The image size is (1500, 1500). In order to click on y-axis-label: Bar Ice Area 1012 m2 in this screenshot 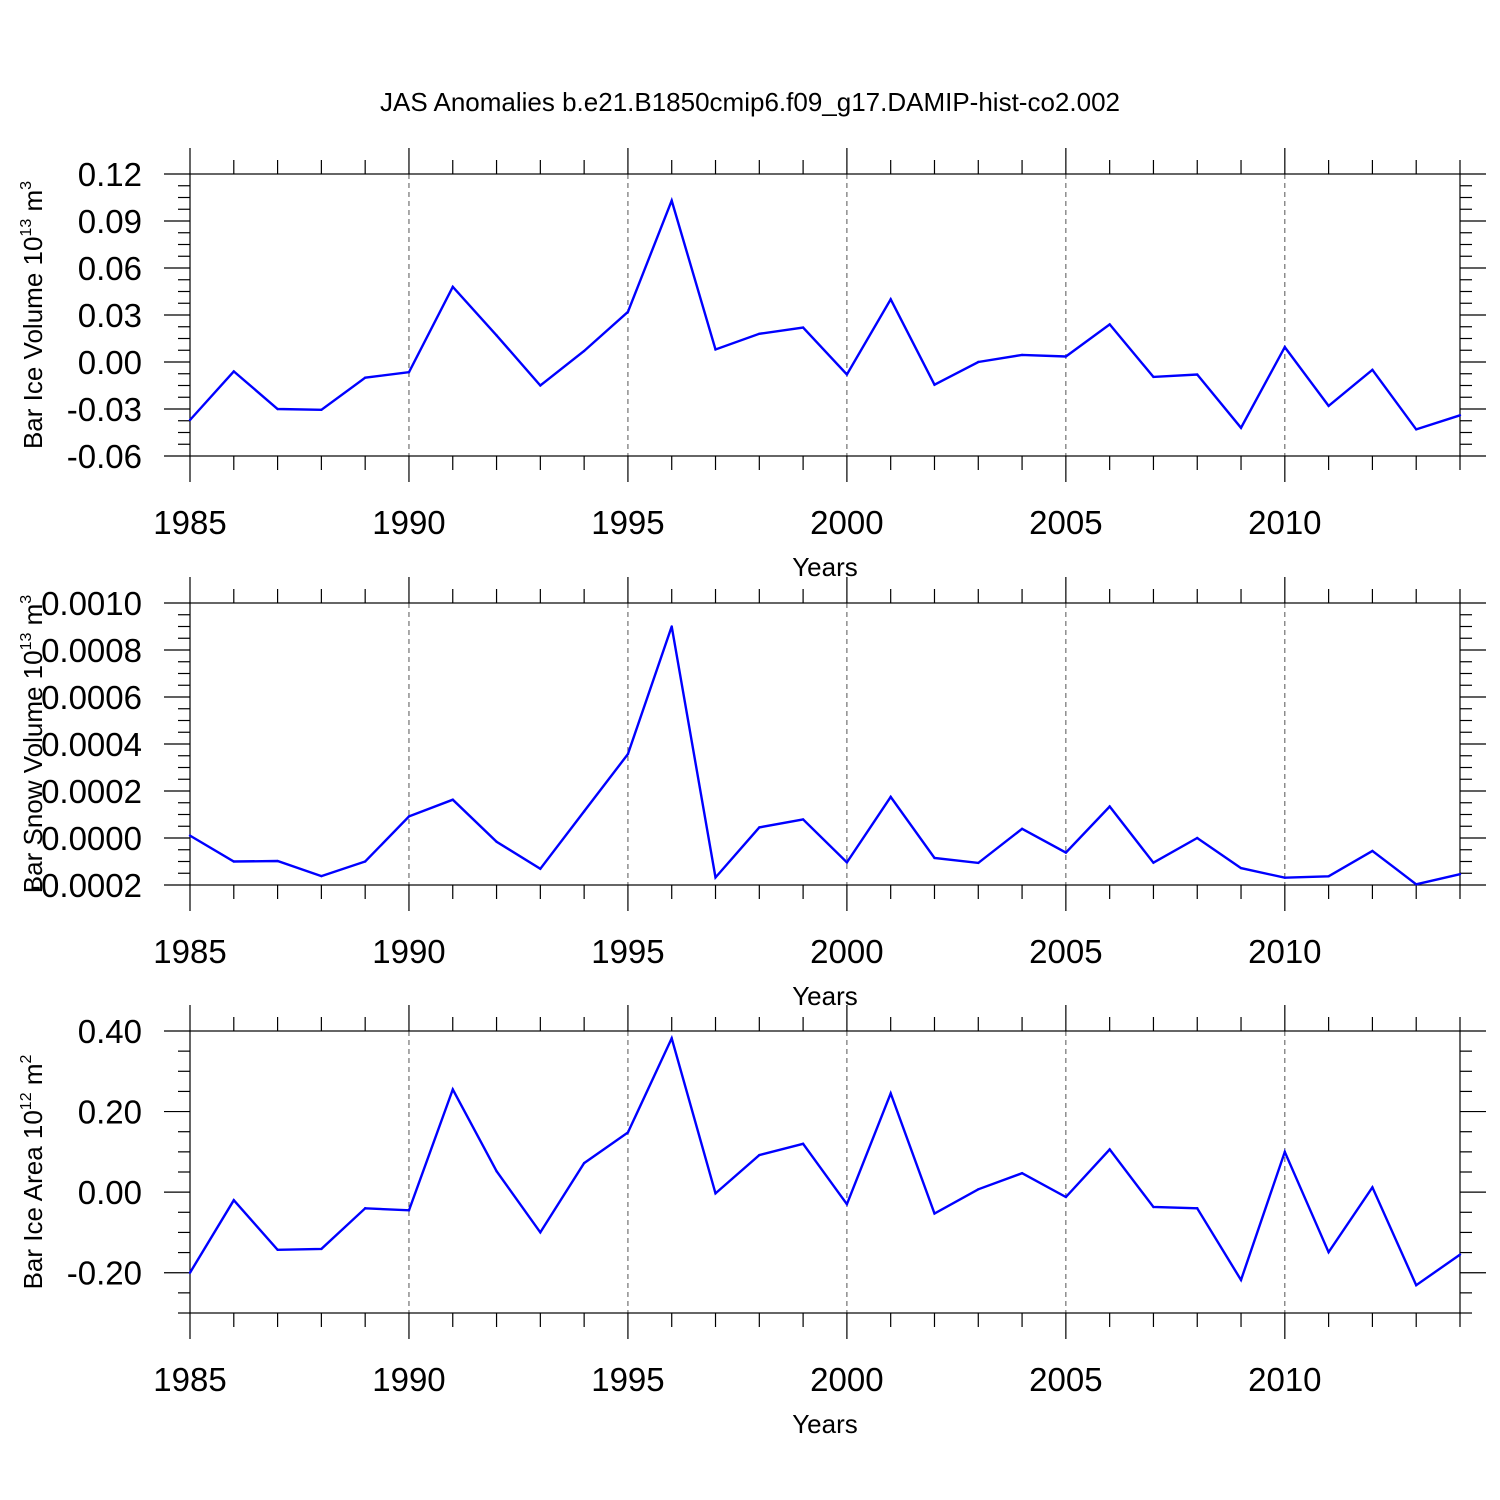, I will do `click(33, 1171)`.